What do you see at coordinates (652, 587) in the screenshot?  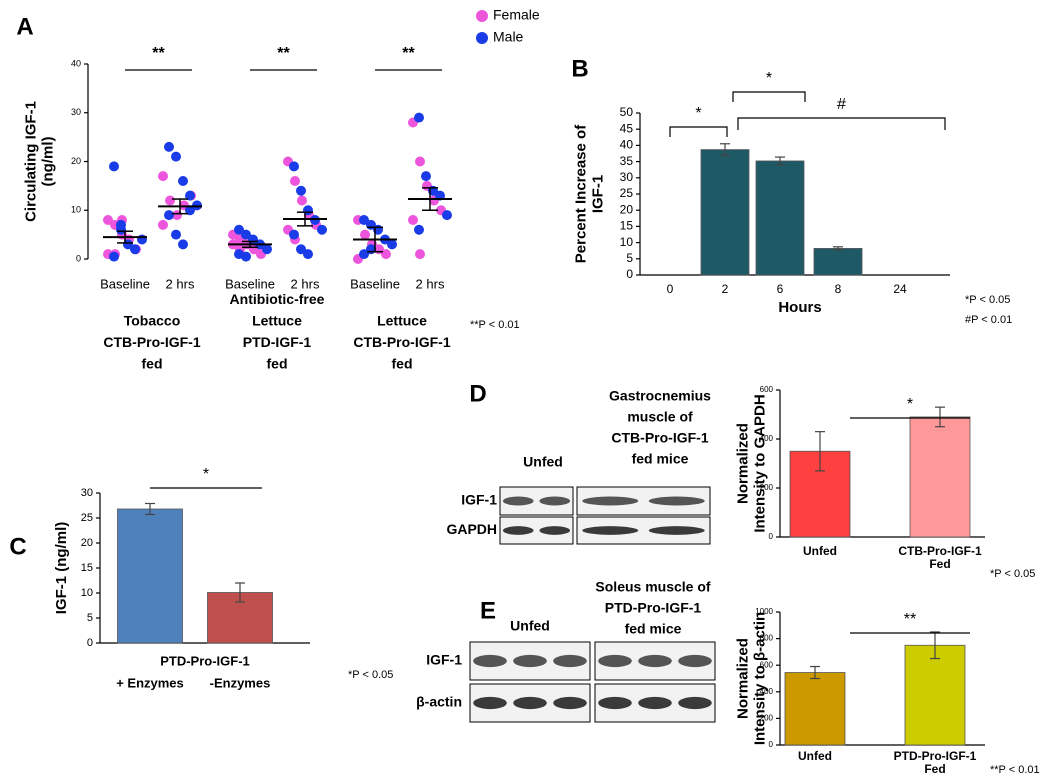 I see `blot-title: Soleus muscle of` at bounding box center [652, 587].